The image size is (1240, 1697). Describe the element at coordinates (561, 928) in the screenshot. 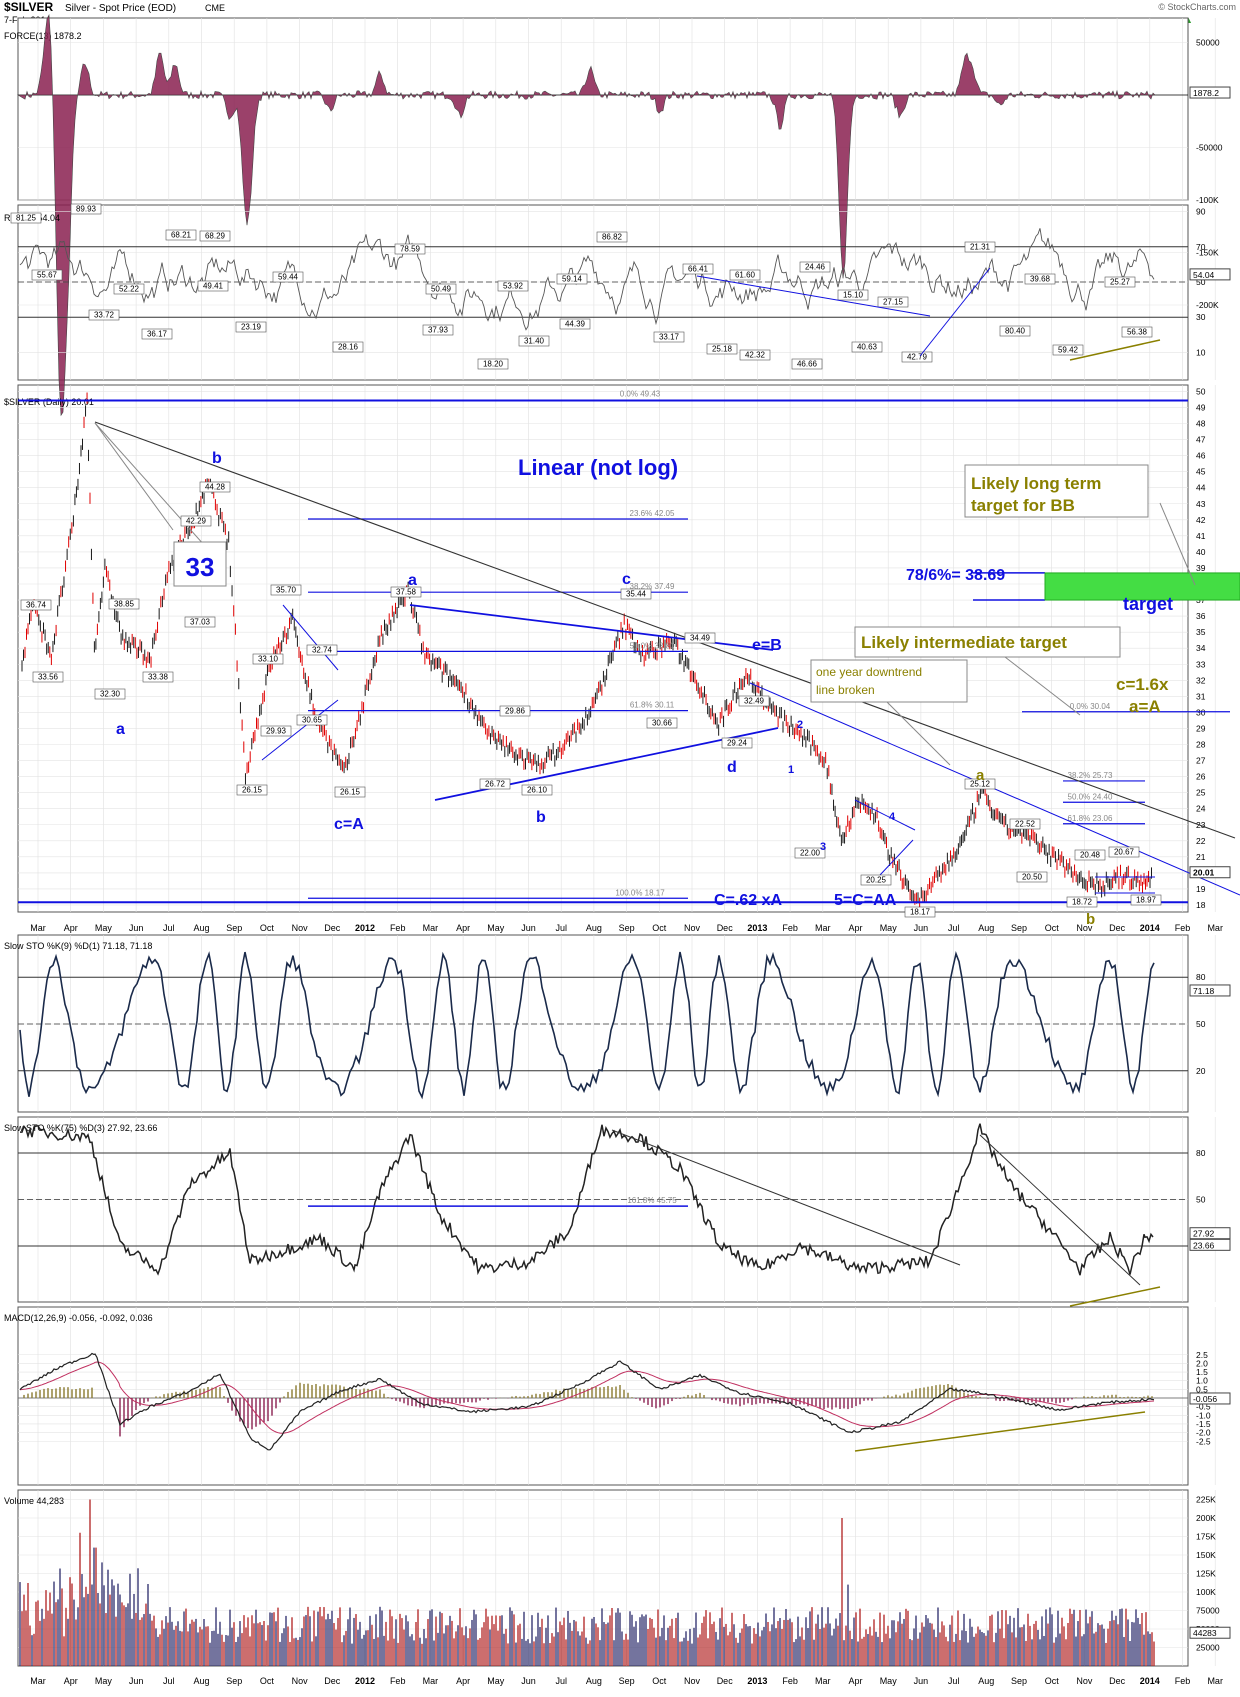

I see `price-month-label-16: Jul` at that location.